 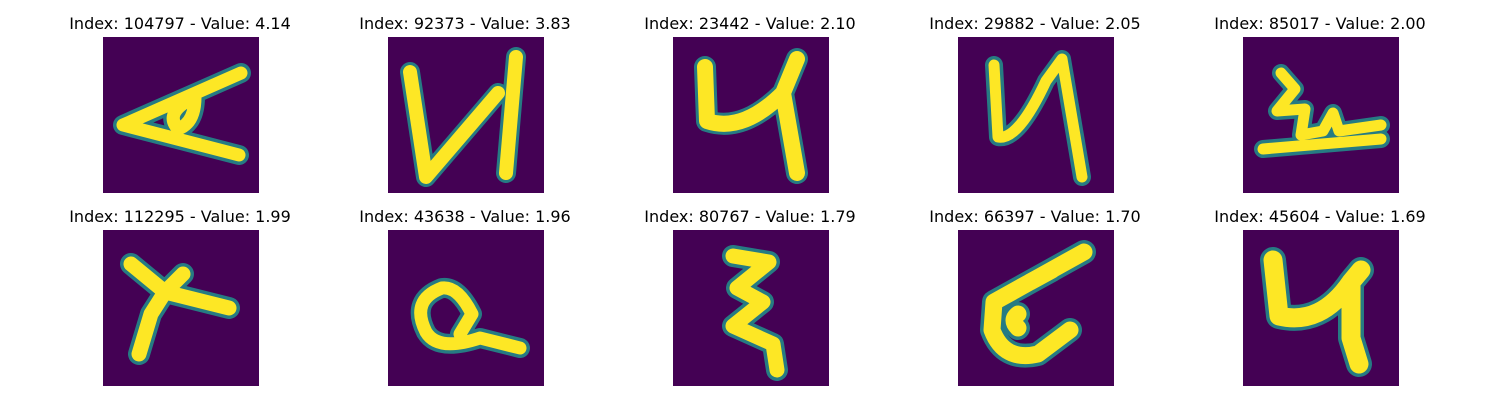 I want to click on panel-title: Index: 104797 - Value: 4.14, so click(x=180, y=23).